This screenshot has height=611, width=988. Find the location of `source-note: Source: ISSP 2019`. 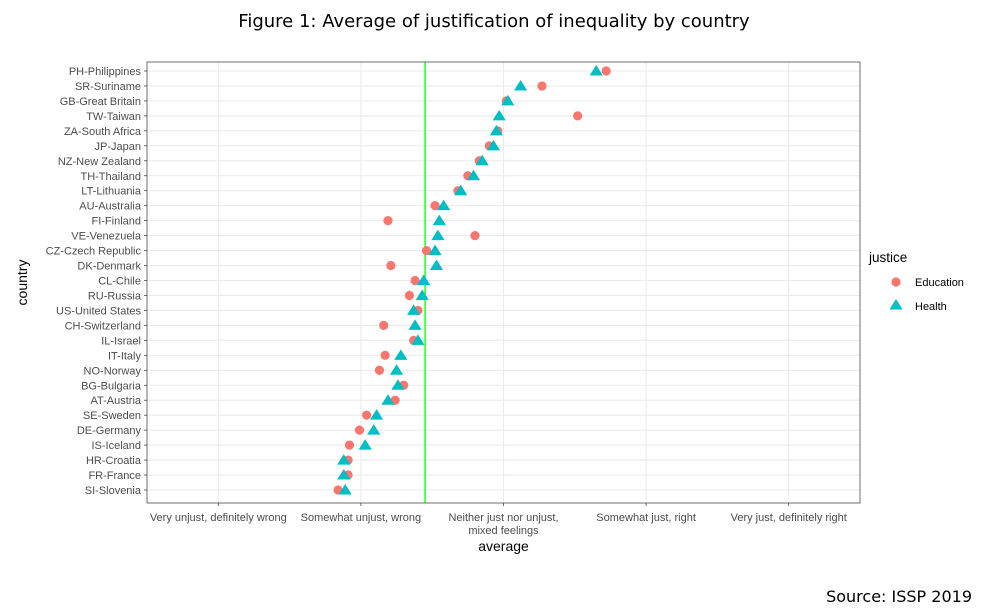

source-note: Source: ISSP 2019 is located at coordinates (899, 596).